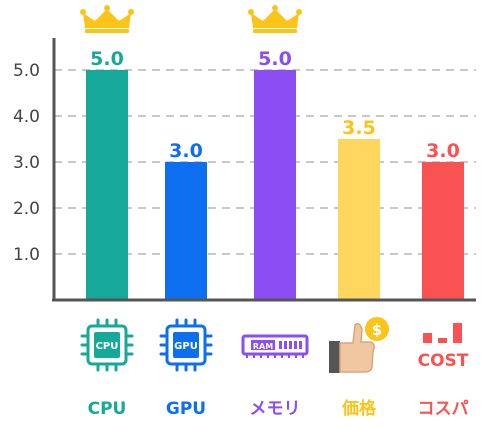  I want to click on y-tick-label: 3.0, so click(26, 163).